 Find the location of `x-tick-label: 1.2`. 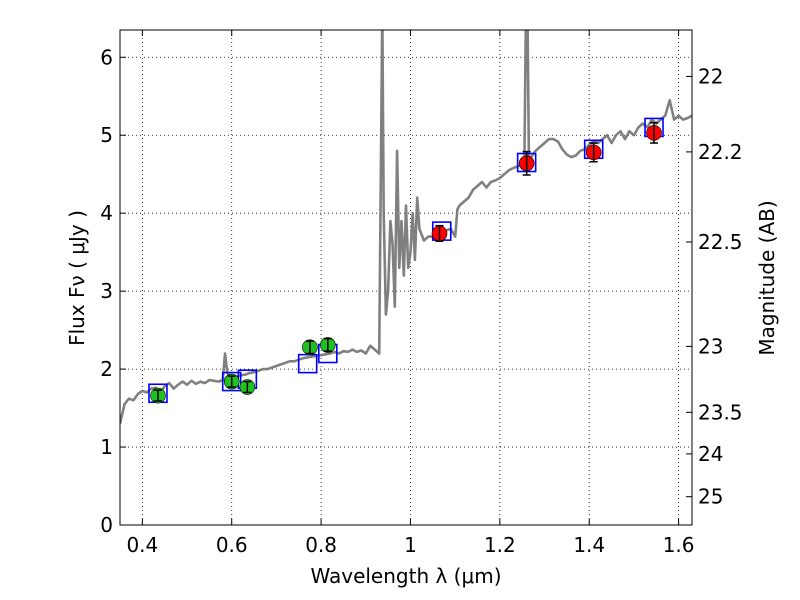

x-tick-label: 1.2 is located at coordinates (500, 545).